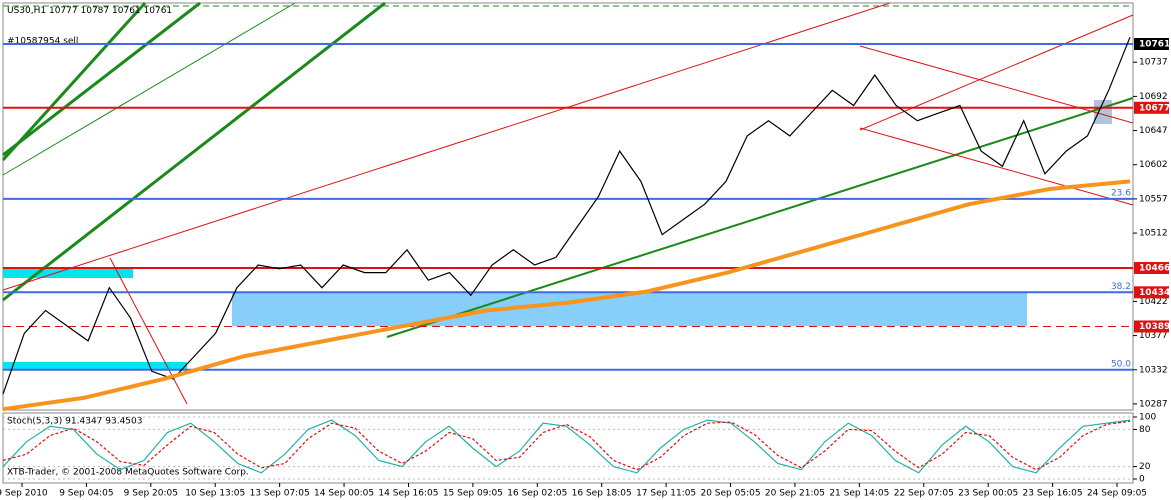 This screenshot has height=500, width=1171. I want to click on level-label: 10761, so click(1154, 45).